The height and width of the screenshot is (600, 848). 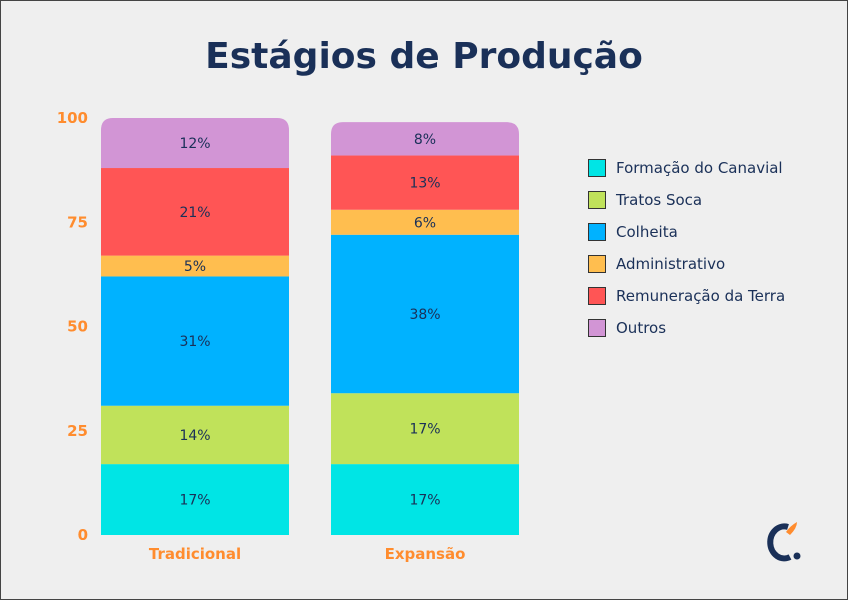 I want to click on legend-item: Colheita, so click(x=686, y=232).